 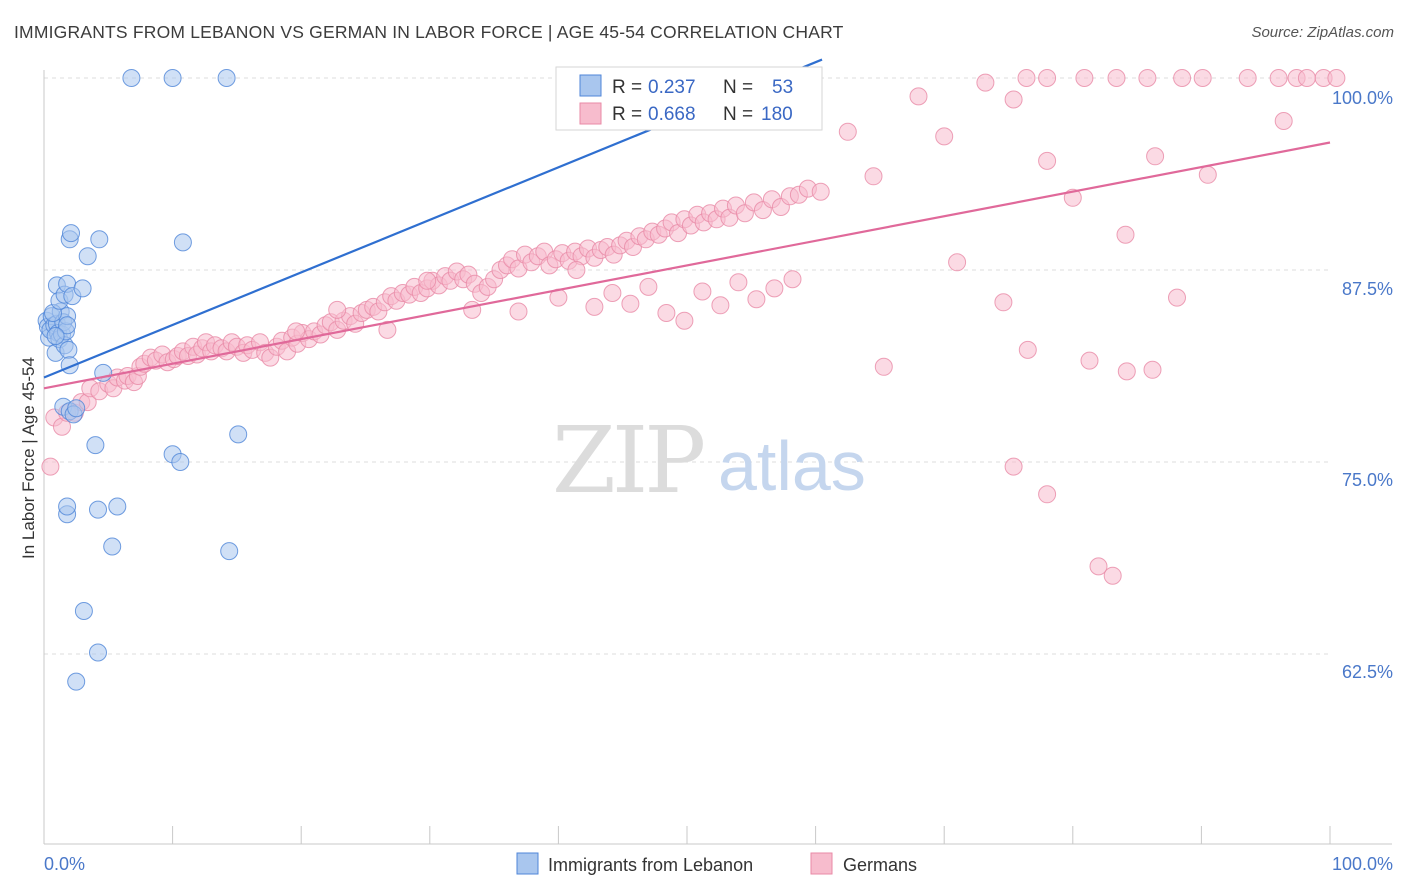 I want to click on bottom-legend-swatch-germans, so click(x=821, y=863).